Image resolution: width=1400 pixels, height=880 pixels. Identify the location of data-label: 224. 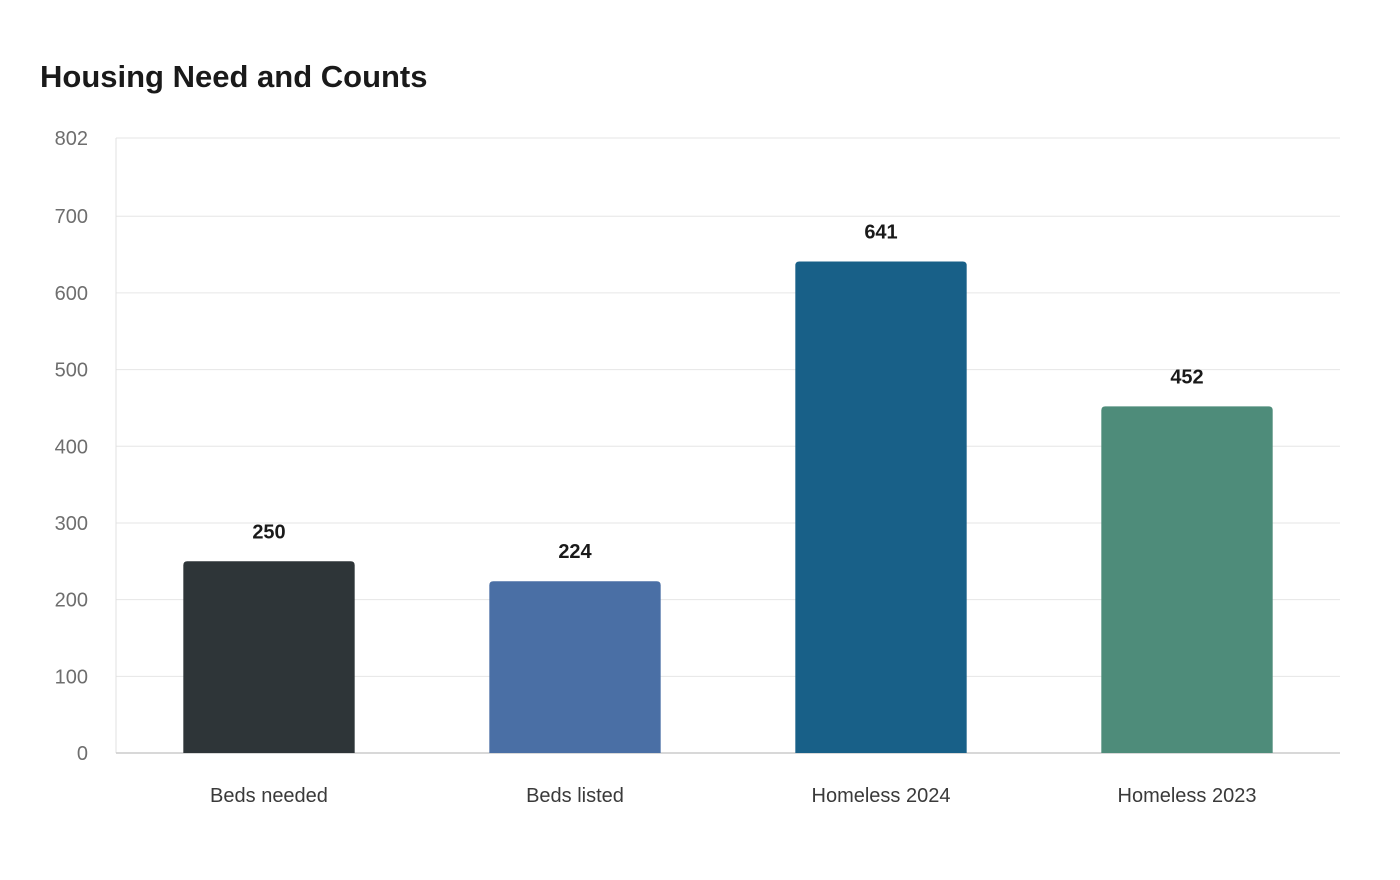
(575, 552).